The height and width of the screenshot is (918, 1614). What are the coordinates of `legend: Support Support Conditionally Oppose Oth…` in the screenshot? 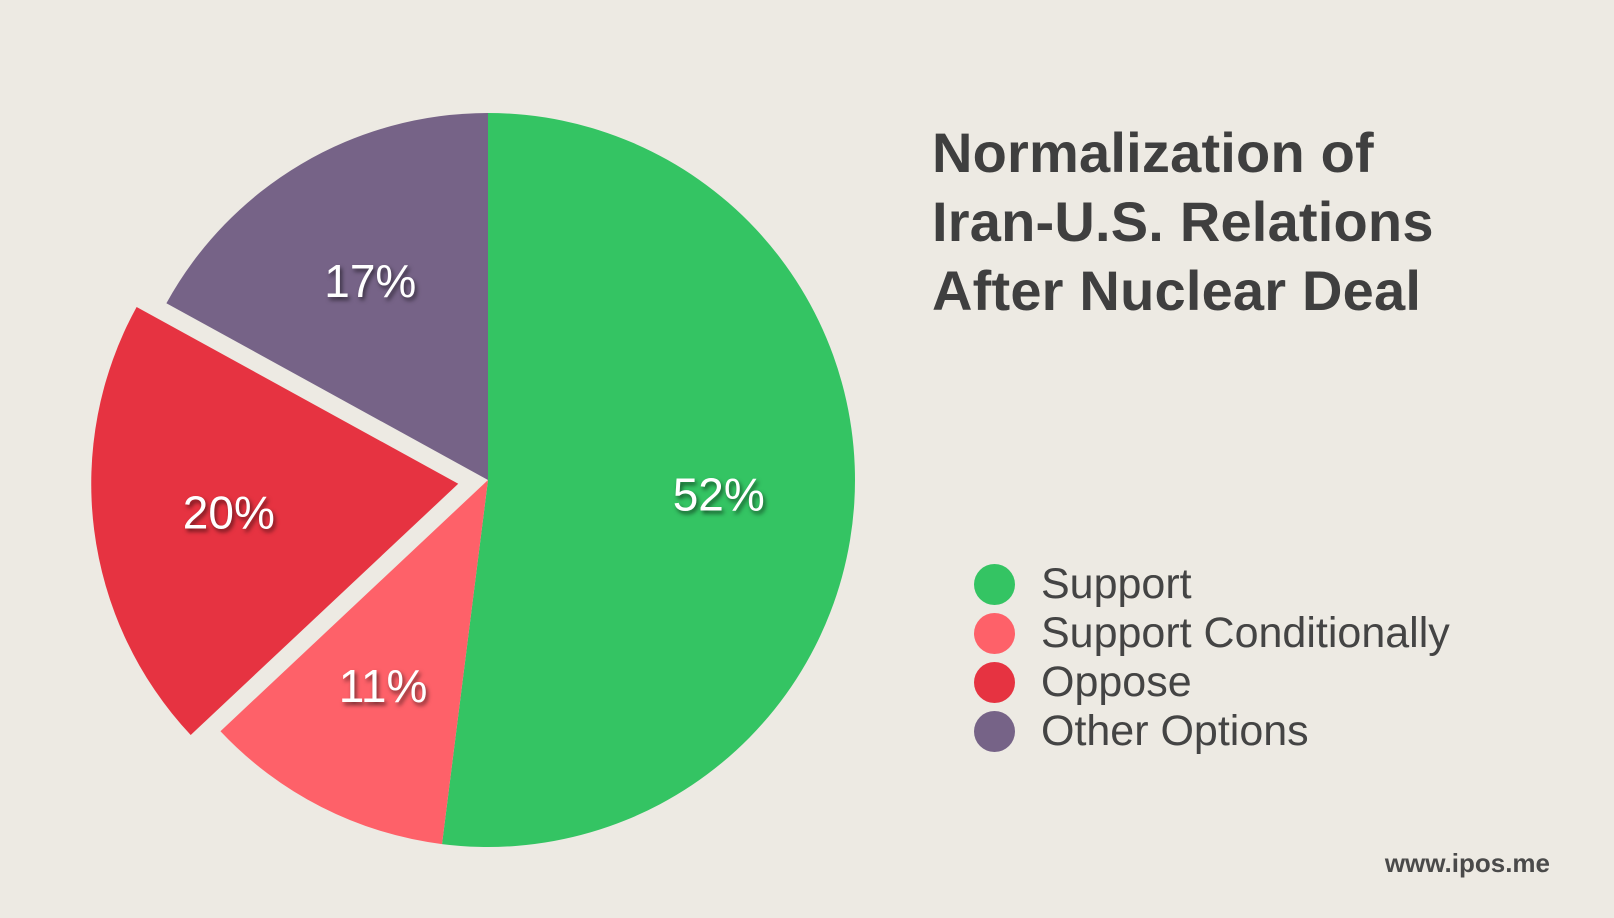 It's located at (1212, 658).